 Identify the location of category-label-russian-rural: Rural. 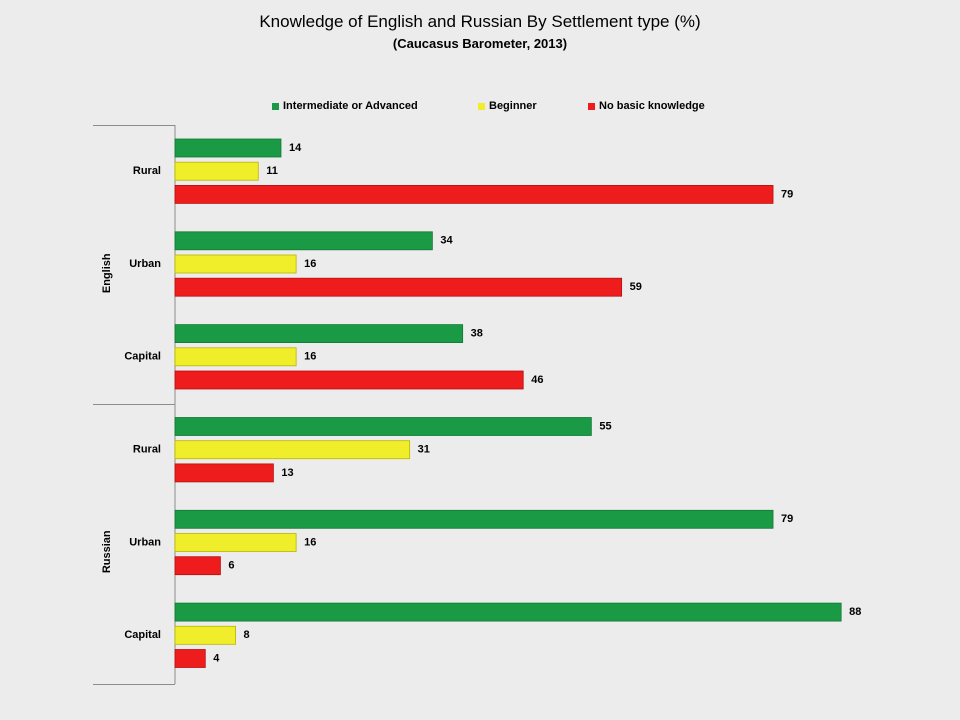
(147, 450).